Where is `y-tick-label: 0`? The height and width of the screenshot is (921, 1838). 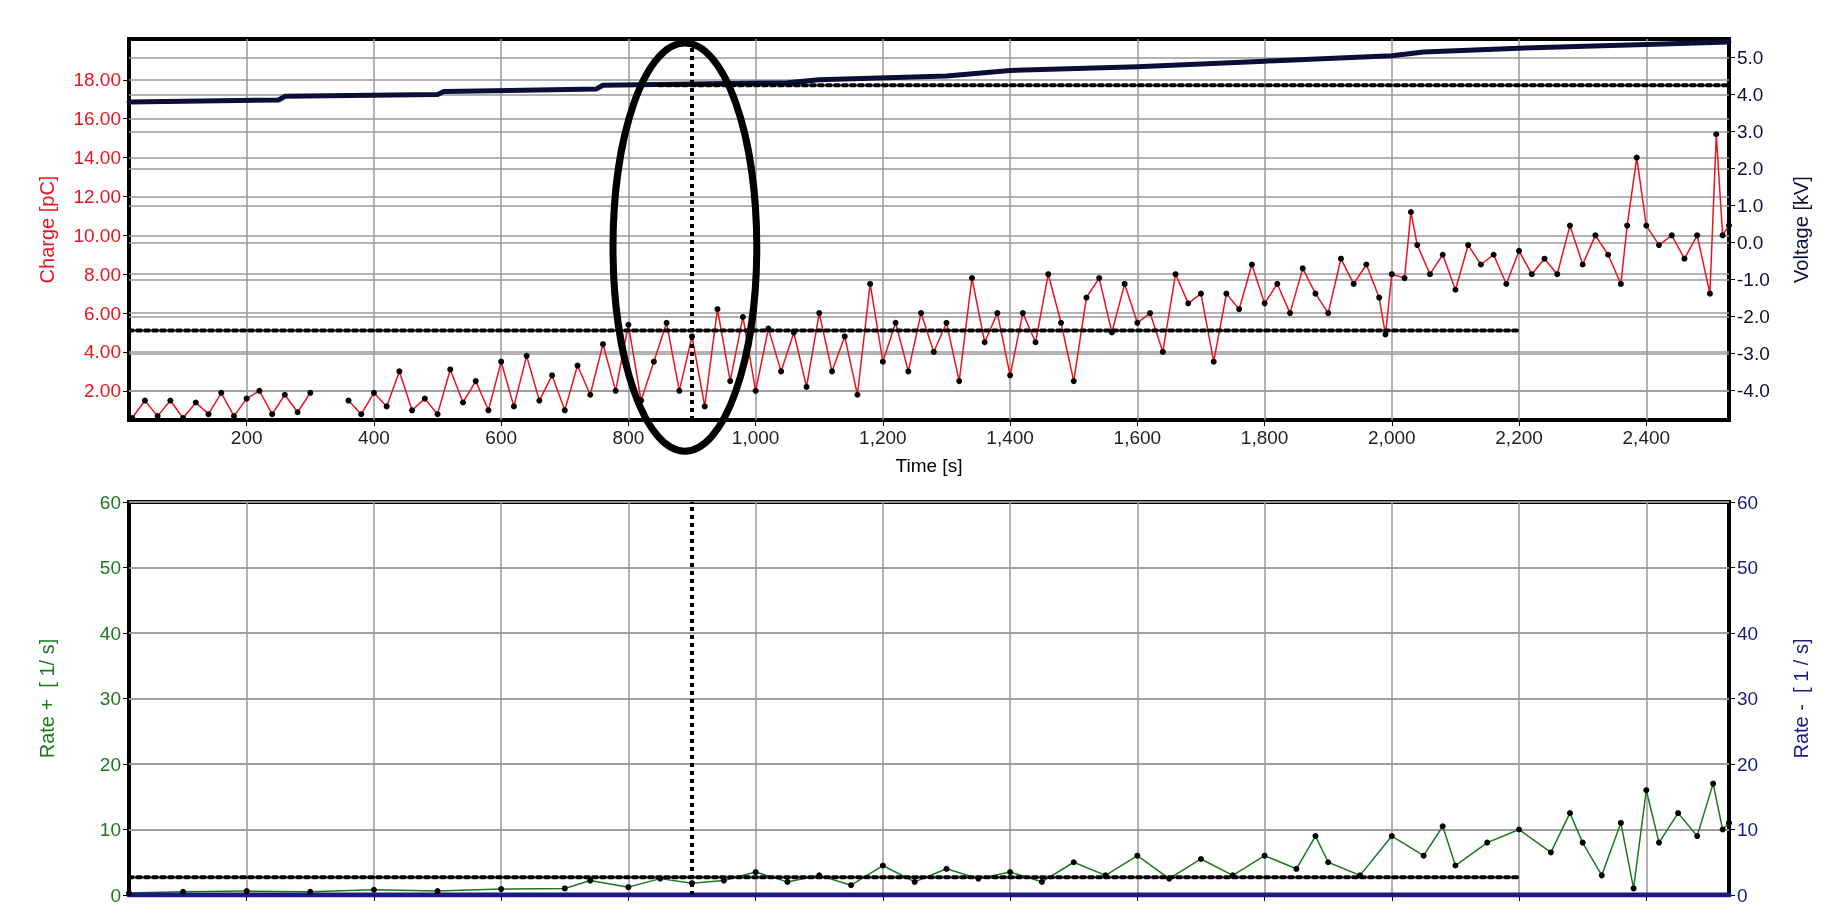 y-tick-label: 0 is located at coordinates (115, 895).